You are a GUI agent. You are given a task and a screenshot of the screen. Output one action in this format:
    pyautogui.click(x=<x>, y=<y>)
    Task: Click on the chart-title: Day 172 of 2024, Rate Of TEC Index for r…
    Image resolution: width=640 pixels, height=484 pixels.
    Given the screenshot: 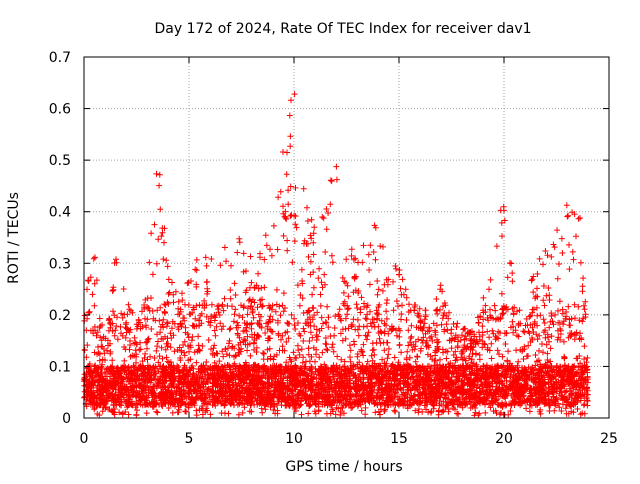 What is the action you would take?
    pyautogui.click(x=342, y=29)
    